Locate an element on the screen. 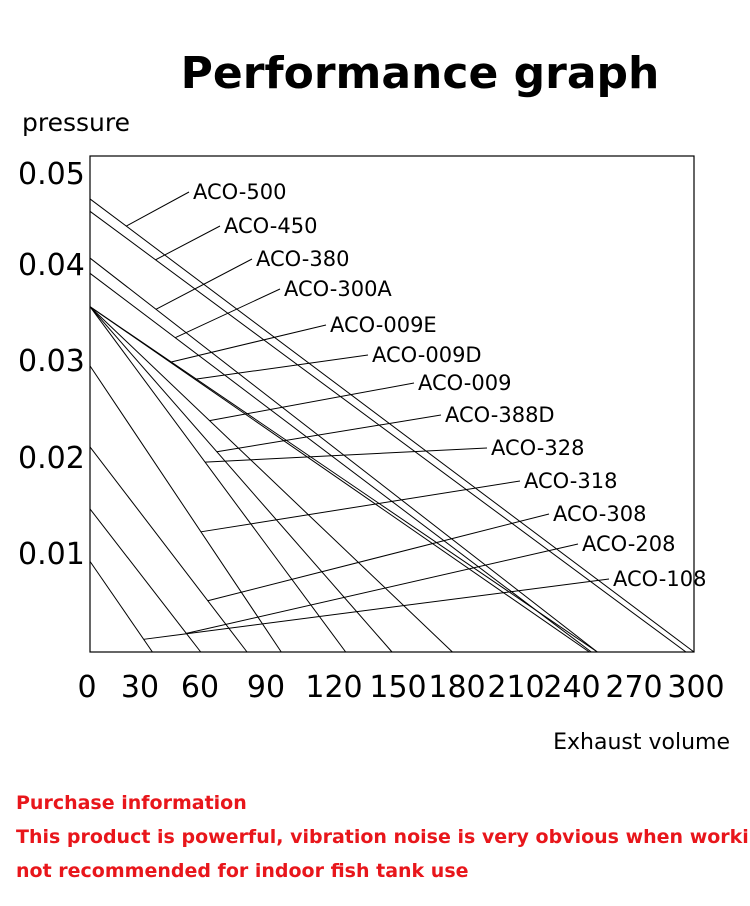 The width and height of the screenshot is (750, 906). x-tick-label: 150 is located at coordinates (397, 687).